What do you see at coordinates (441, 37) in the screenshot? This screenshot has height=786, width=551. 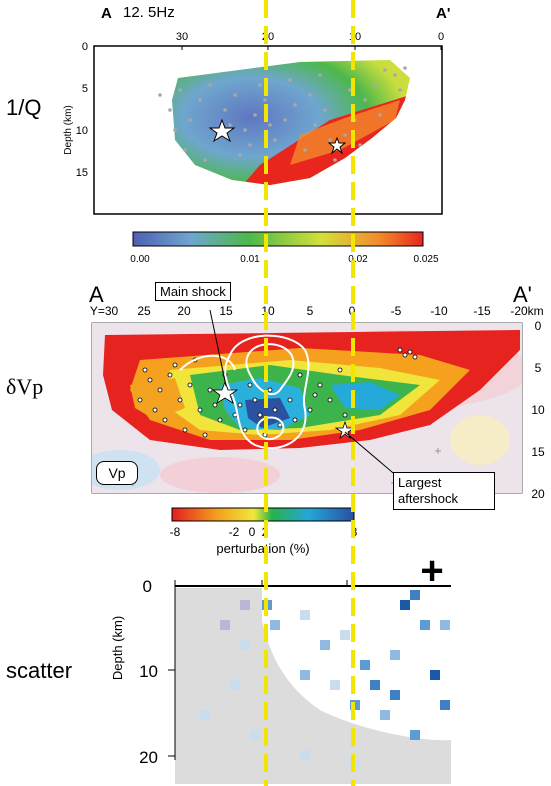 I see `q-xtick-0: 0` at bounding box center [441, 37].